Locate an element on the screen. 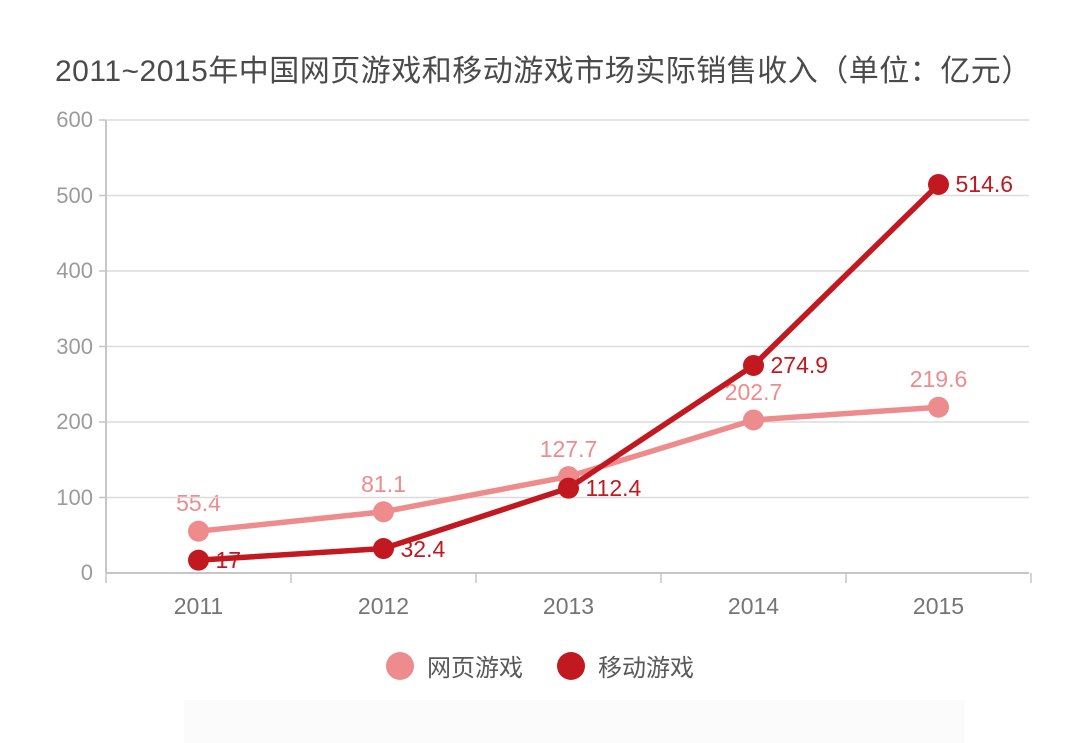 Image resolution: width=1080 pixels, height=743 pixels. legend-item: 移动游戏 is located at coordinates (625, 665).